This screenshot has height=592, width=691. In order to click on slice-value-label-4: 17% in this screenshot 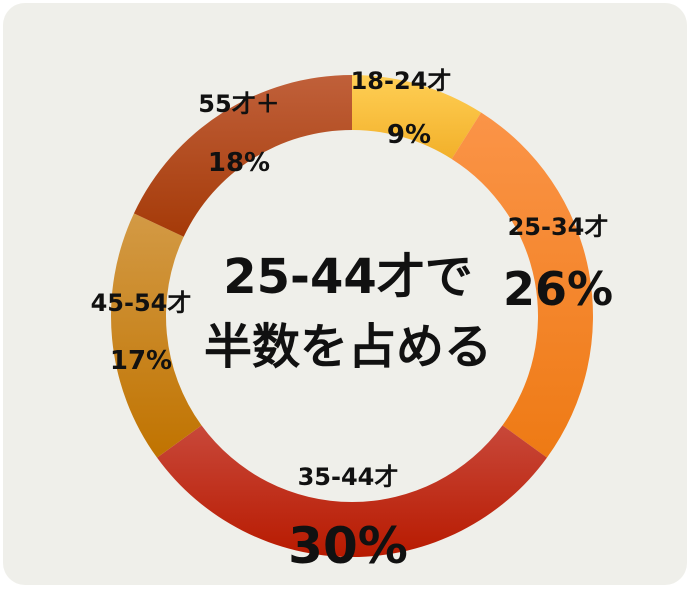, I will do `click(141, 361)`.